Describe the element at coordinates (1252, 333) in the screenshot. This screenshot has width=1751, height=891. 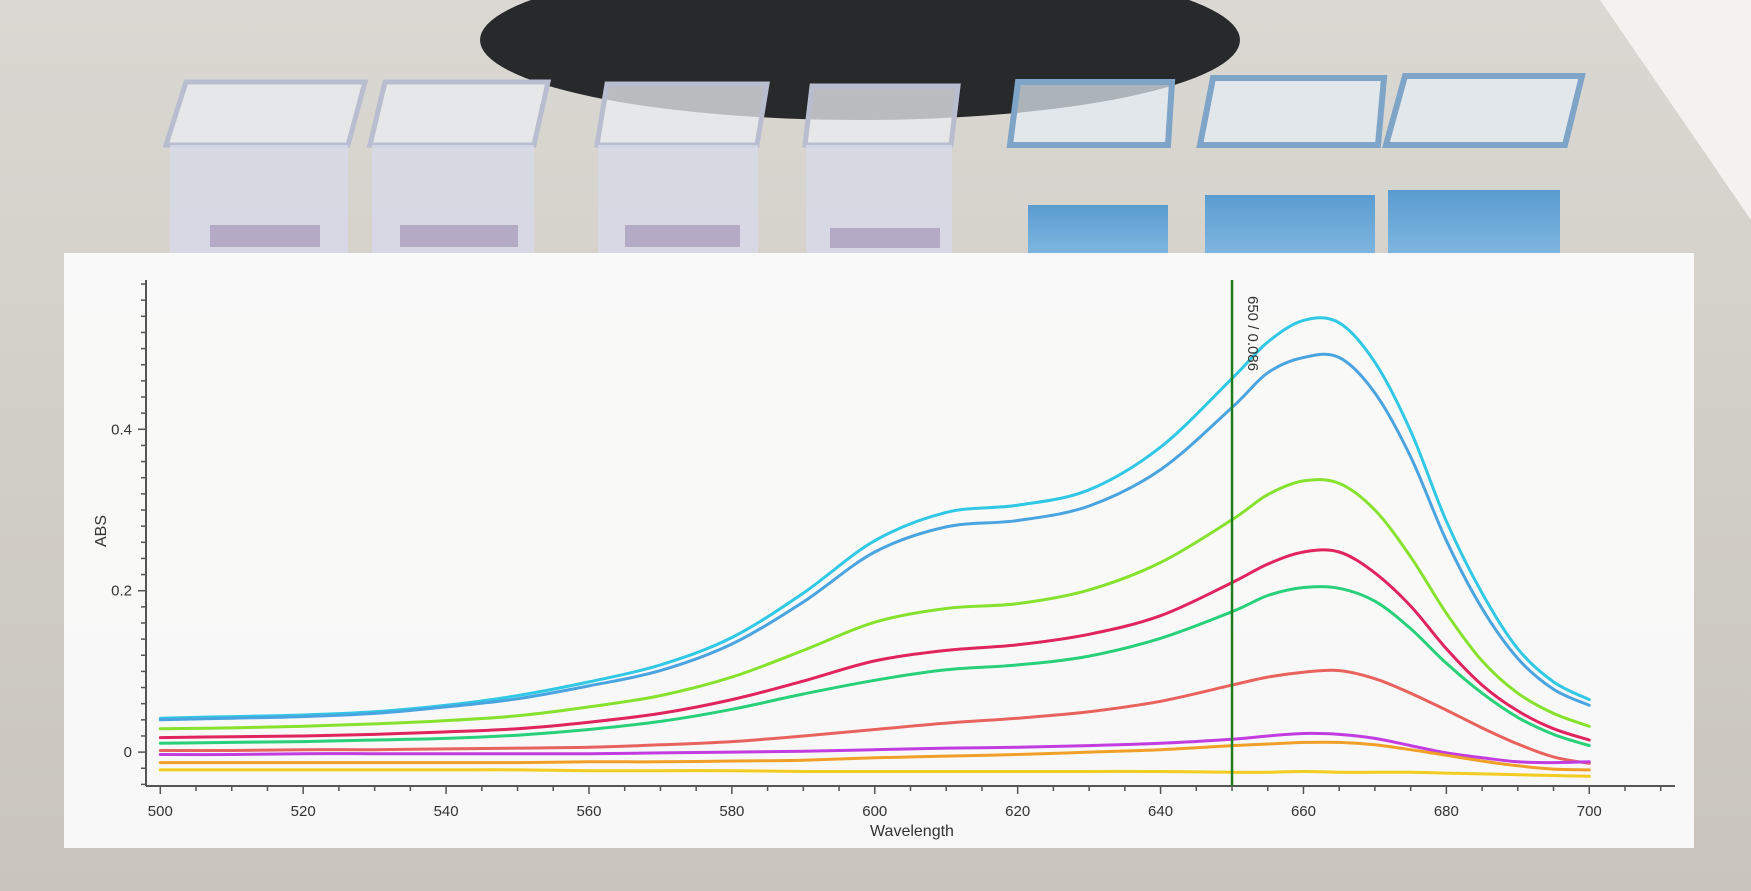
I see `cursor-readout-label: 650 / 0.086` at that location.